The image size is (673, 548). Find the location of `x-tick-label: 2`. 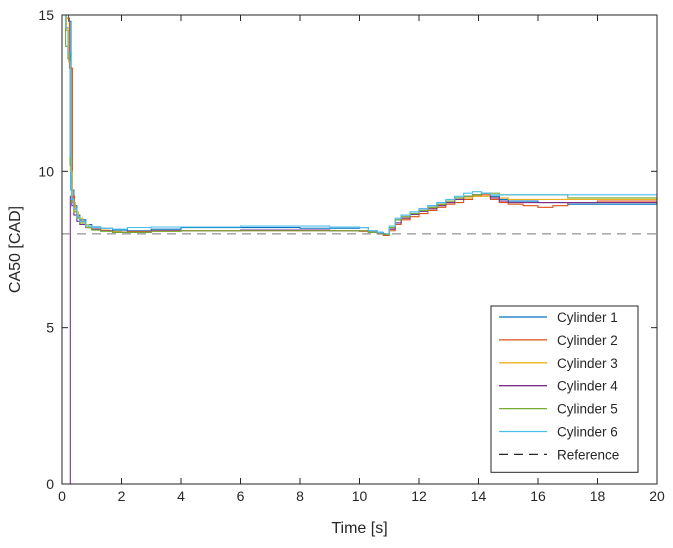

x-tick-label: 2 is located at coordinates (122, 496).